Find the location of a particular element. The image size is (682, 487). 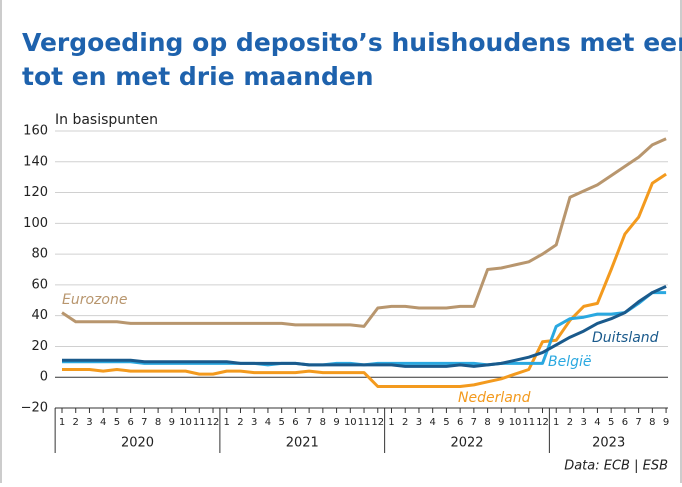

y-tick-label: −20 is located at coordinates (34, 408).